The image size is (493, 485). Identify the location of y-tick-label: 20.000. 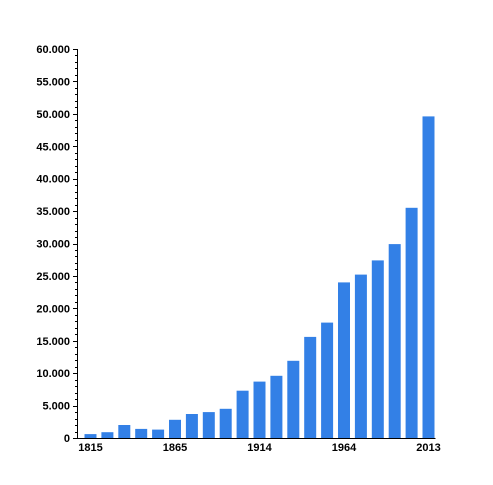
(53, 309).